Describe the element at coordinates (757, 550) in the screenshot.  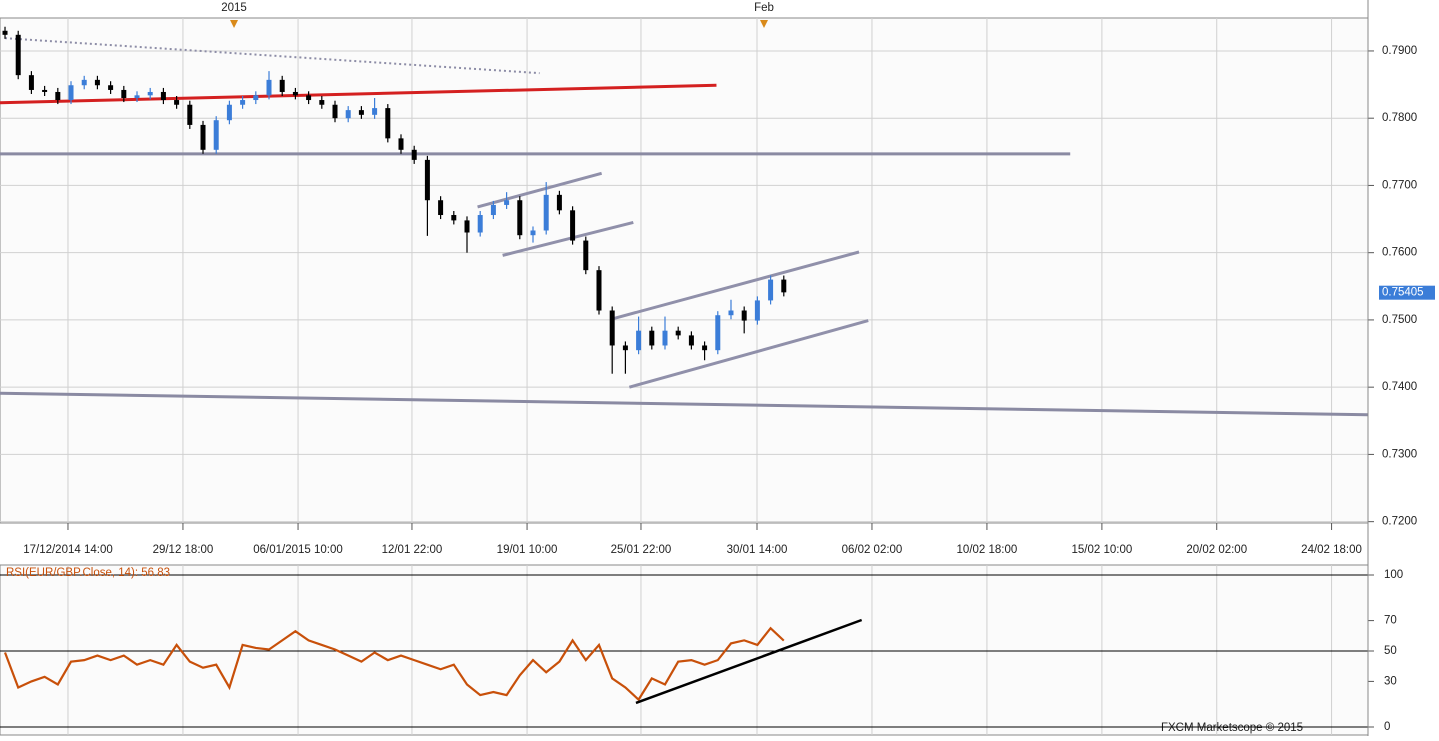
I see `x-tick-label: 30/01 14:00` at that location.